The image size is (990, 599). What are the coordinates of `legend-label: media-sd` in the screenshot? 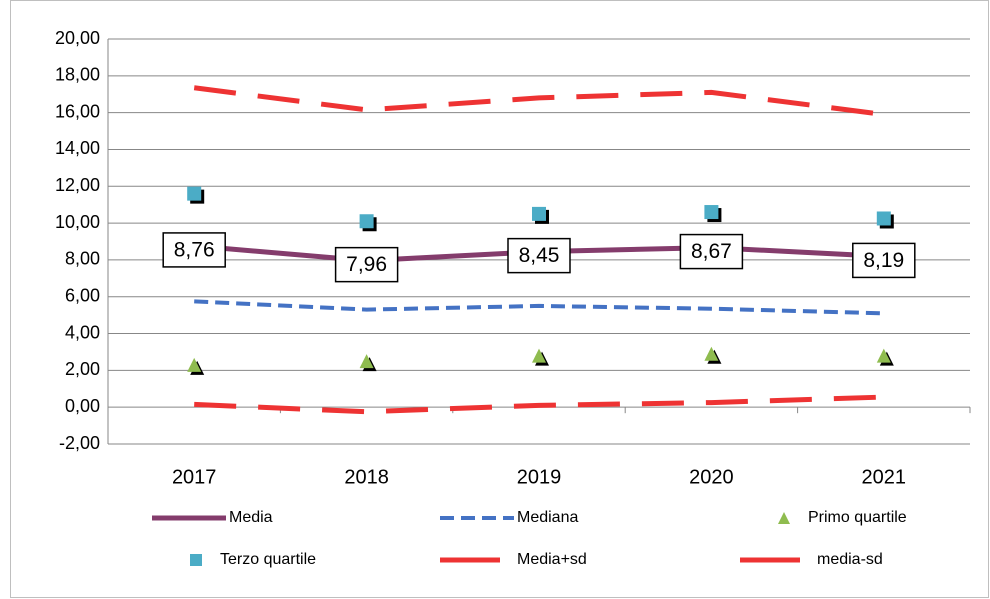 It's located at (850, 559).